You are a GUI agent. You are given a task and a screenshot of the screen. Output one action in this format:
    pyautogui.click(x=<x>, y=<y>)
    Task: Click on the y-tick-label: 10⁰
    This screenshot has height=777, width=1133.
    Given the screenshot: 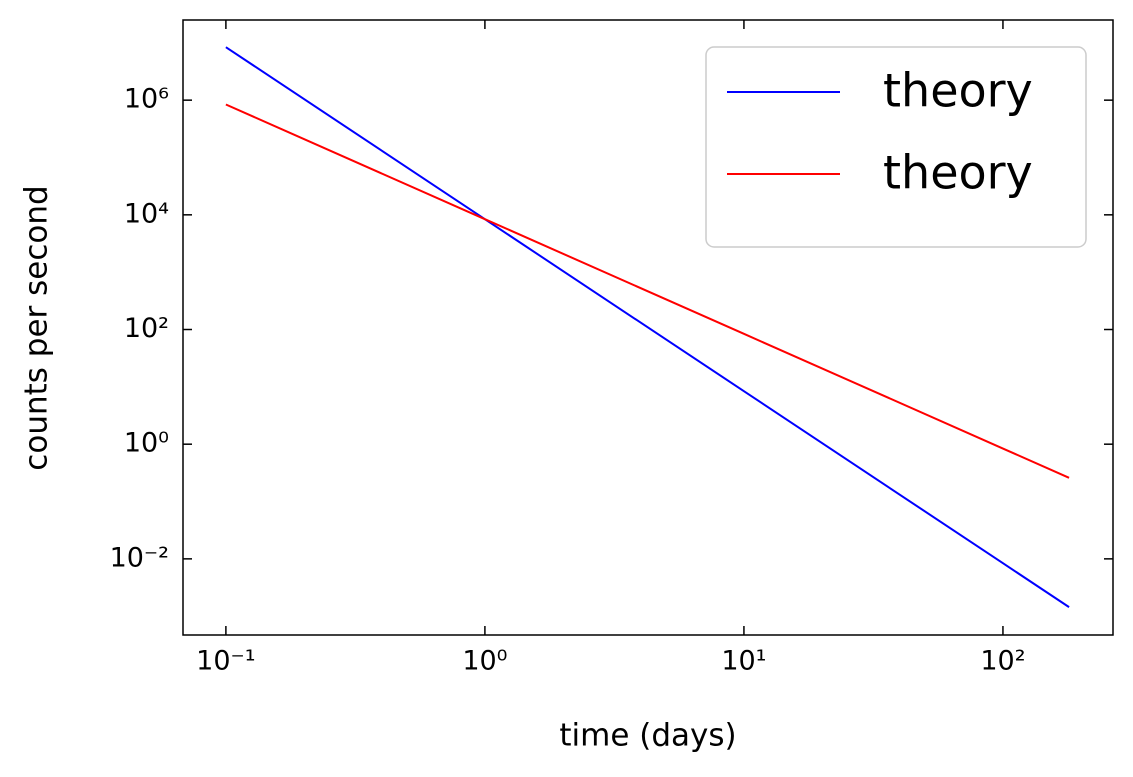 What is the action you would take?
    pyautogui.click(x=146, y=443)
    